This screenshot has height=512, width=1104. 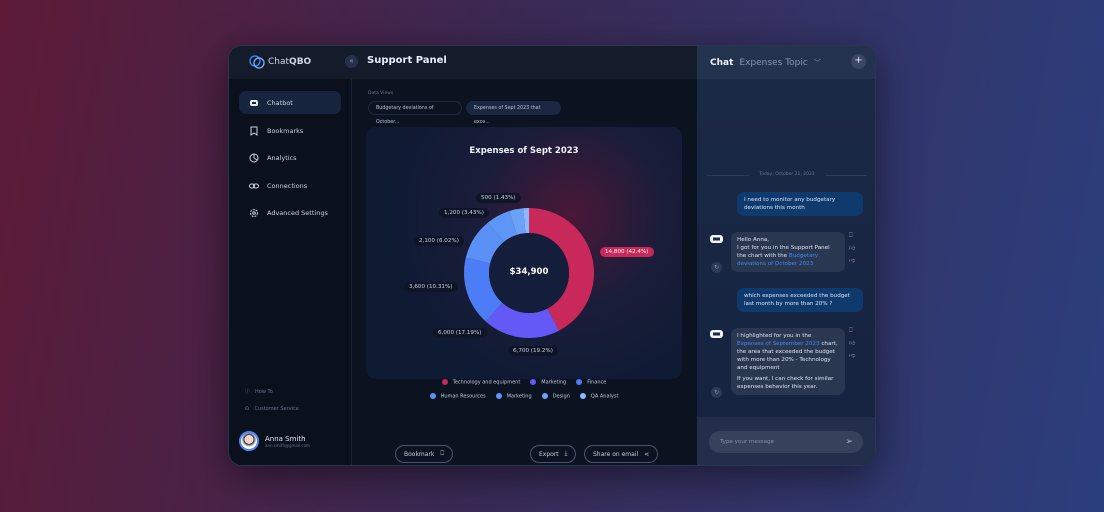 What do you see at coordinates (778, 344) in the screenshot?
I see `chart-link: Expenses of September 2023` at bounding box center [778, 344].